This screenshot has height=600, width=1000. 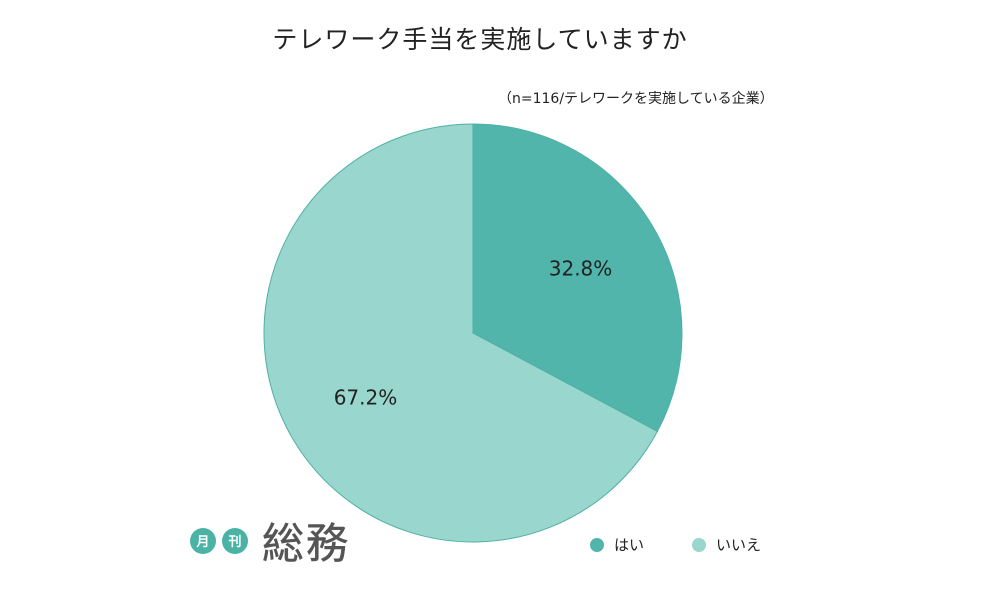 I want to click on legend-item-yes: はい, so click(x=617, y=544).